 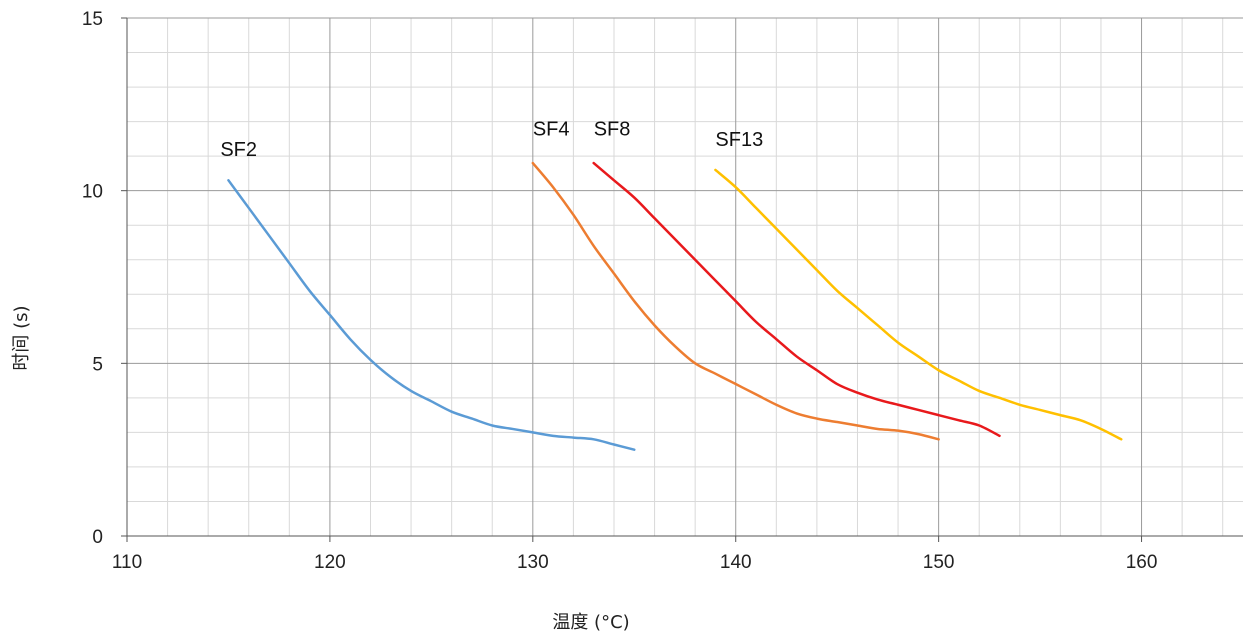 I want to click on y-tick-label: 15, so click(x=92, y=19).